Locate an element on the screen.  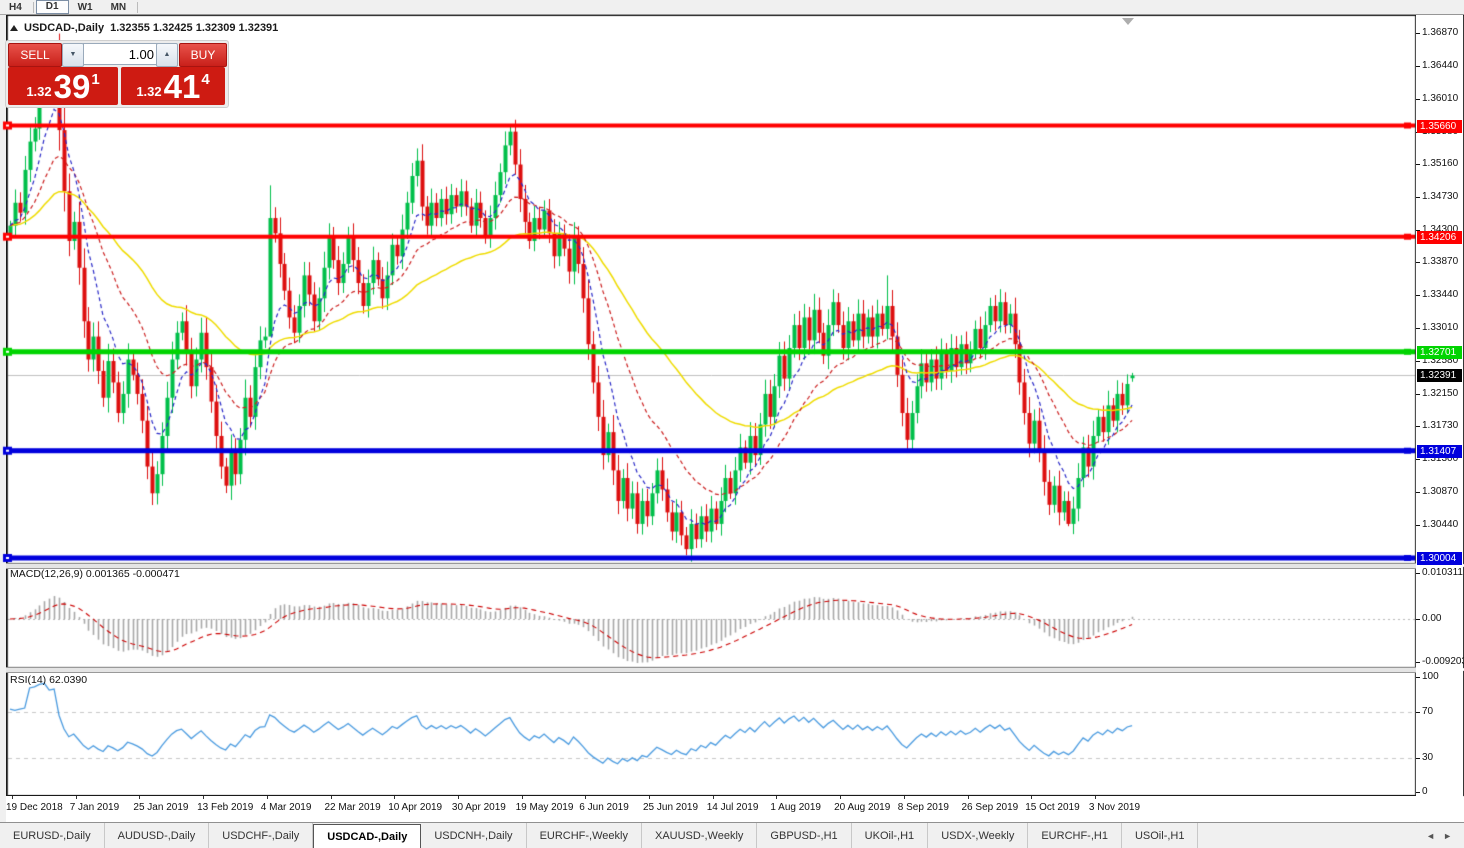
sell-price-pip: 1 is located at coordinates (95, 79).